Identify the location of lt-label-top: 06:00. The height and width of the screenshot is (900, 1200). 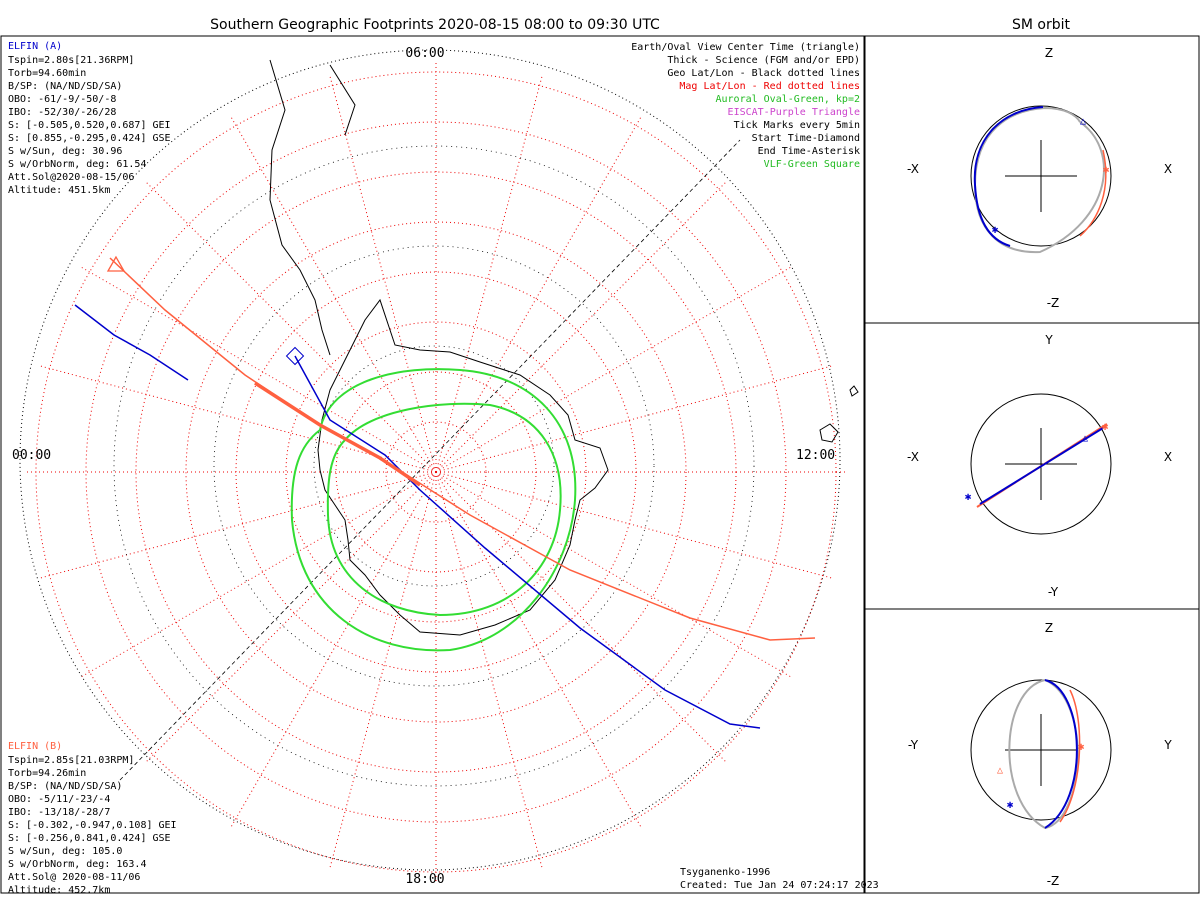
(424, 53).